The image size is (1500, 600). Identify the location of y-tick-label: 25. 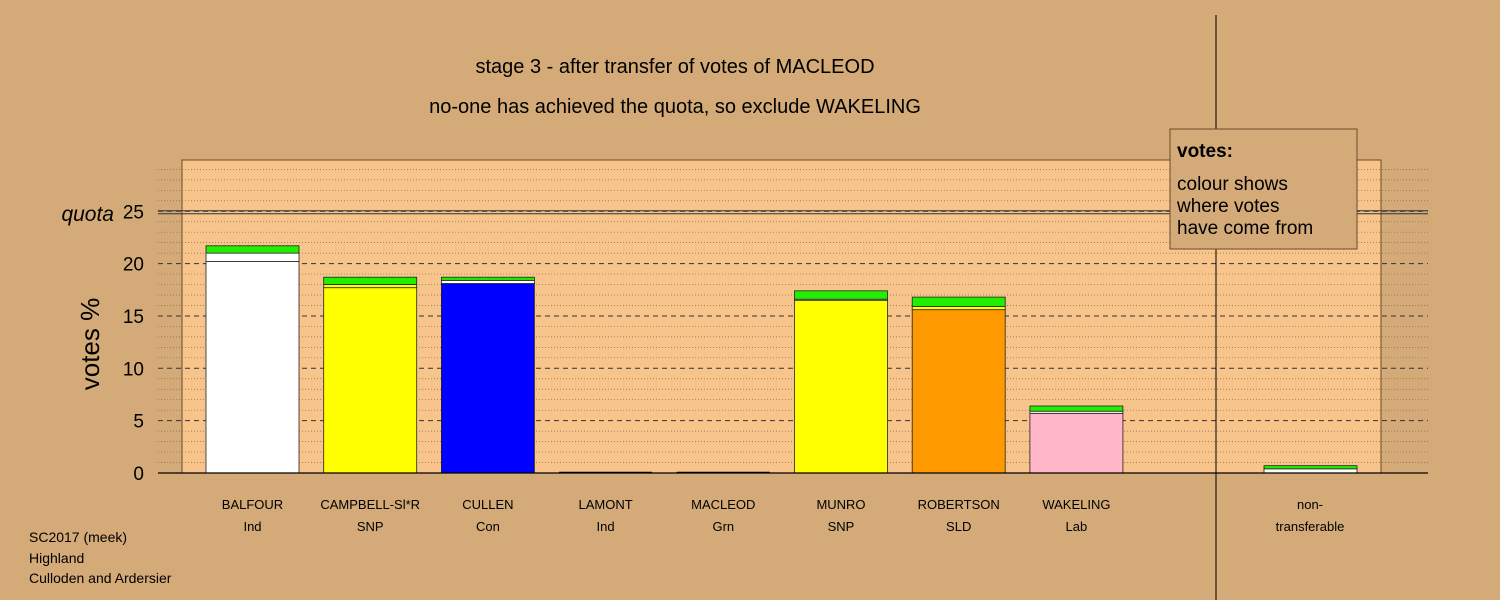
(133, 212).